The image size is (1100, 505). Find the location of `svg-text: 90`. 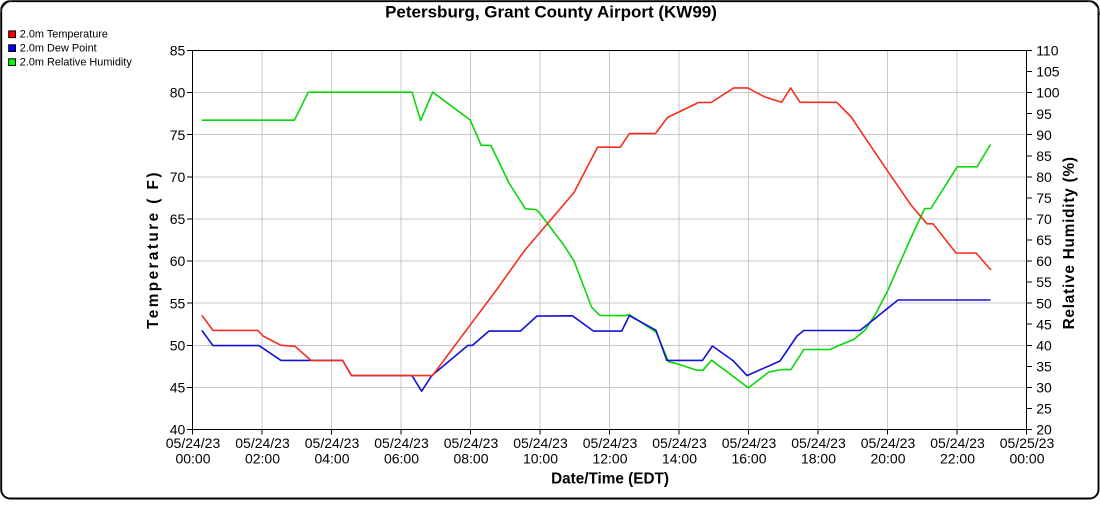

svg-text: 90 is located at coordinates (1044, 135).